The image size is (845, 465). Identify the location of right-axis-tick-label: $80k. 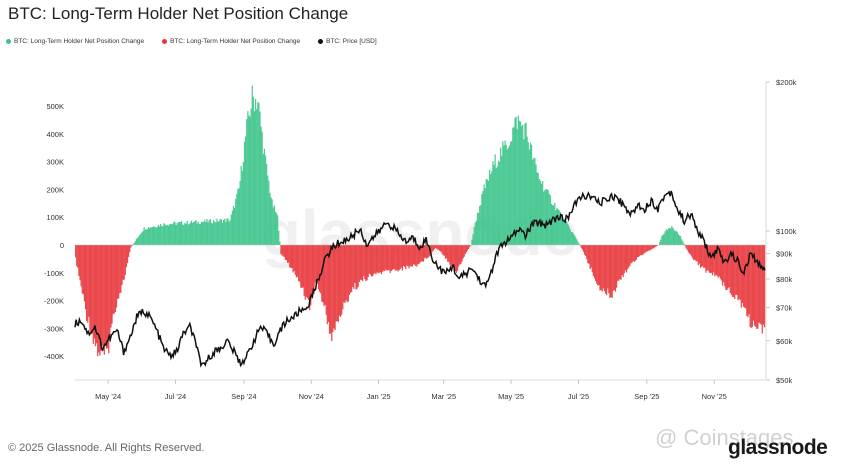
(784, 279).